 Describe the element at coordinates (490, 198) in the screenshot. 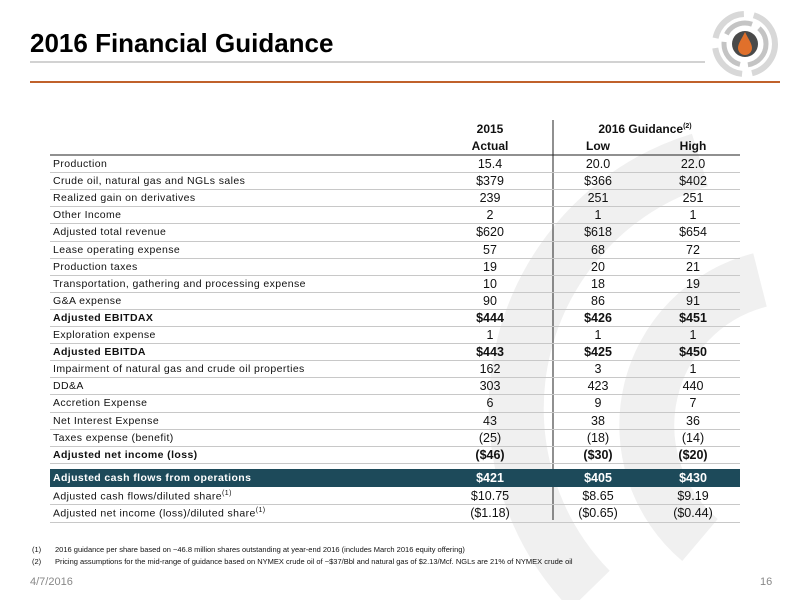

I see `cell-value: 239` at that location.